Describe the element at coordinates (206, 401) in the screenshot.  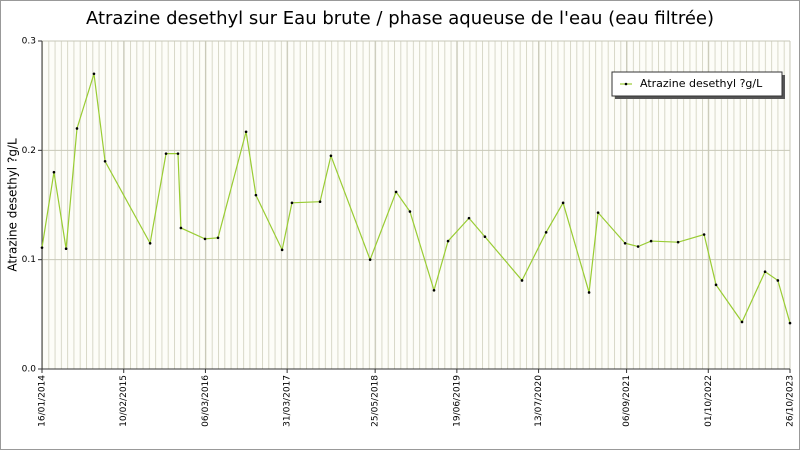
I see `x-tick-label: 06/03/2016` at that location.